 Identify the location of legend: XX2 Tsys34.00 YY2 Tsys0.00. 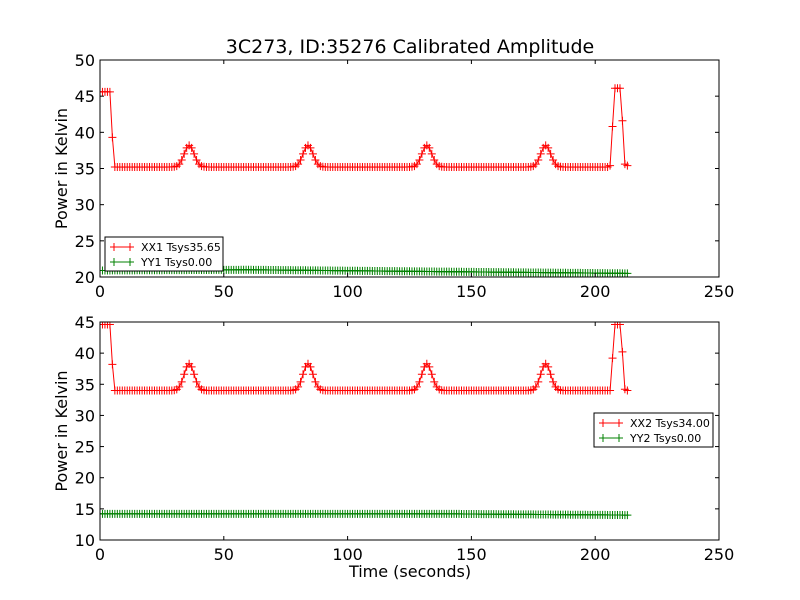
(653, 430).